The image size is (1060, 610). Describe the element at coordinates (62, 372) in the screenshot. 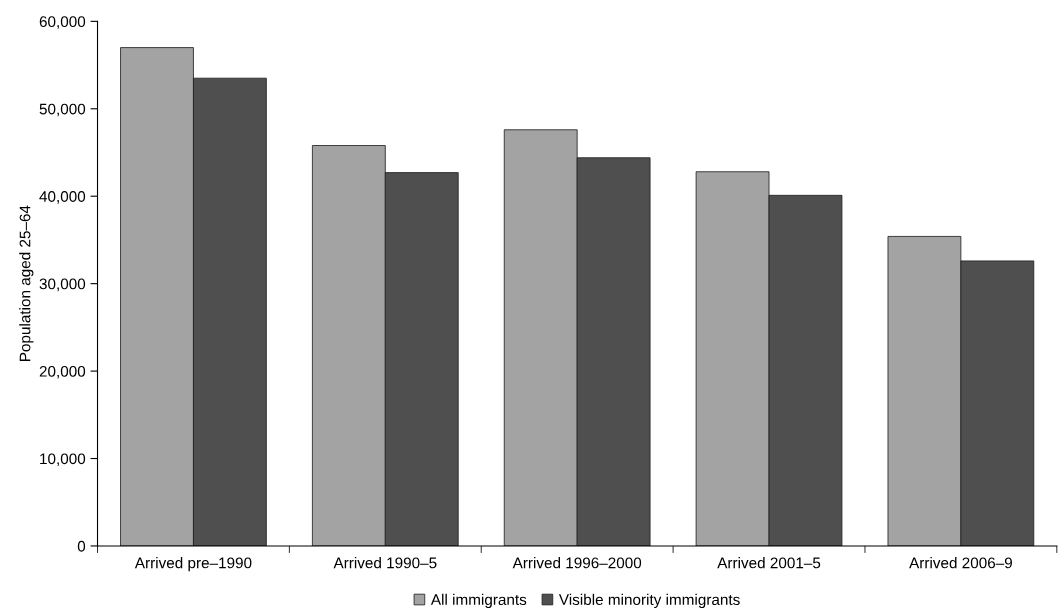

I see `y-tick-label: 20,000` at that location.